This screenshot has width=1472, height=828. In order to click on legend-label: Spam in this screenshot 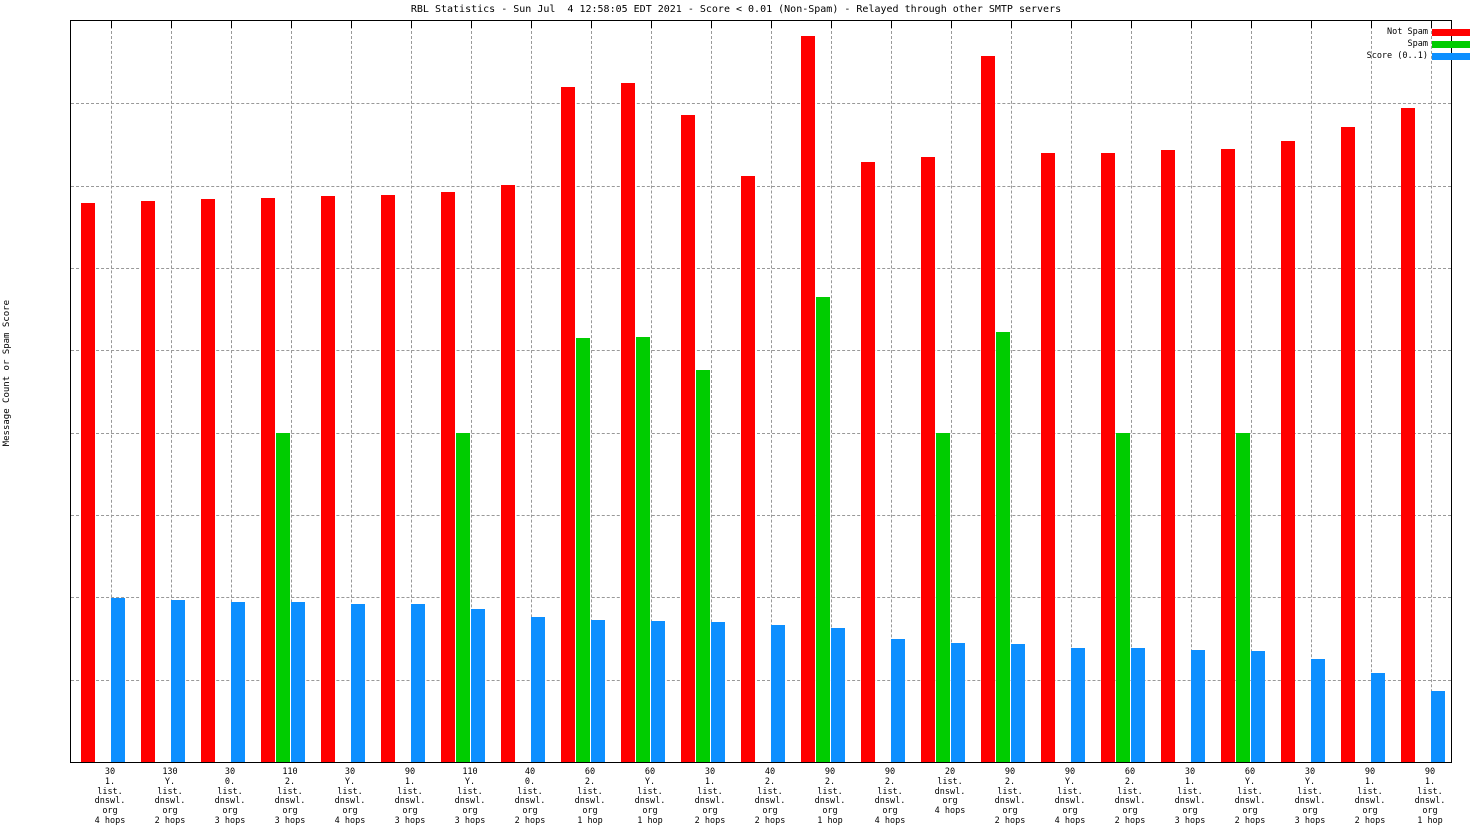, I will do `click(1417, 44)`.